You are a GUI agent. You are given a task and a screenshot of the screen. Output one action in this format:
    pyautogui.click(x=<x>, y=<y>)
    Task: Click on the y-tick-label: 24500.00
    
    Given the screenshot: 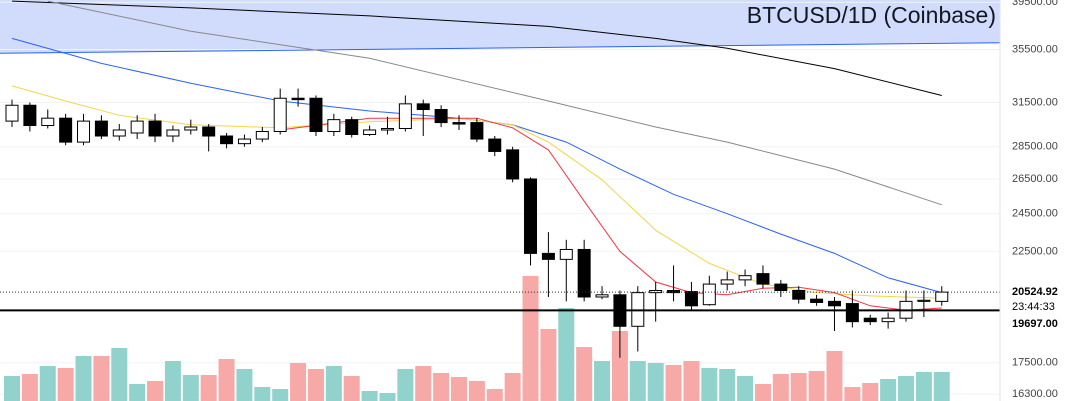 What is the action you would take?
    pyautogui.click(x=1035, y=214)
    